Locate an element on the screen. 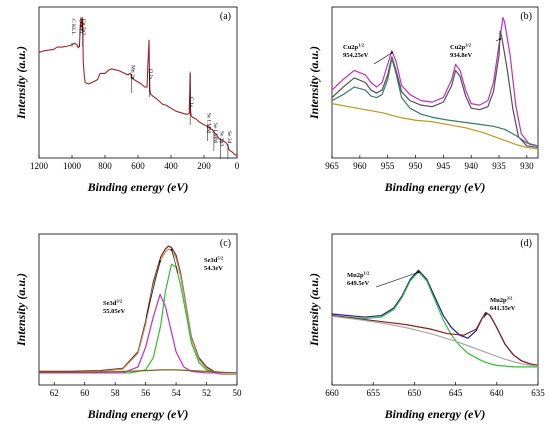  x-tick-label: 950 is located at coordinates (416, 166).